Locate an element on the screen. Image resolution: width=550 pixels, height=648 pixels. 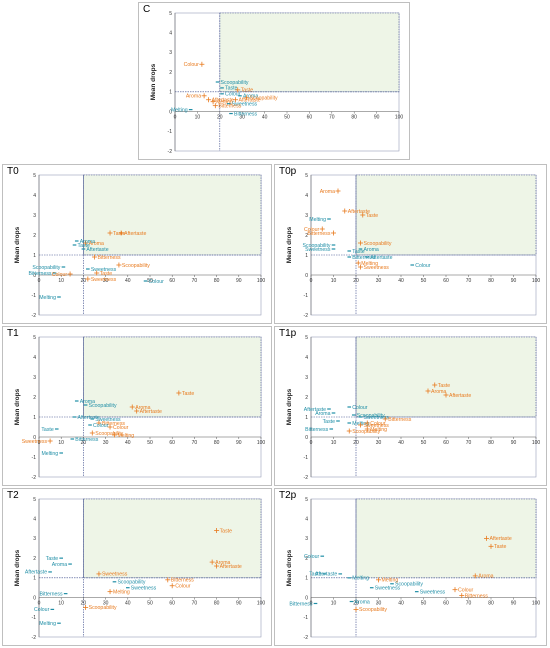
y-tick-label: 1 is located at coordinates (306, 256).